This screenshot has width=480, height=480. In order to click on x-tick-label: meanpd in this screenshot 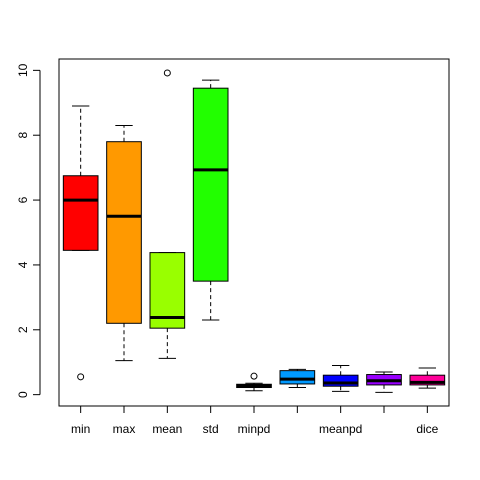, I will do `click(340, 429)`.